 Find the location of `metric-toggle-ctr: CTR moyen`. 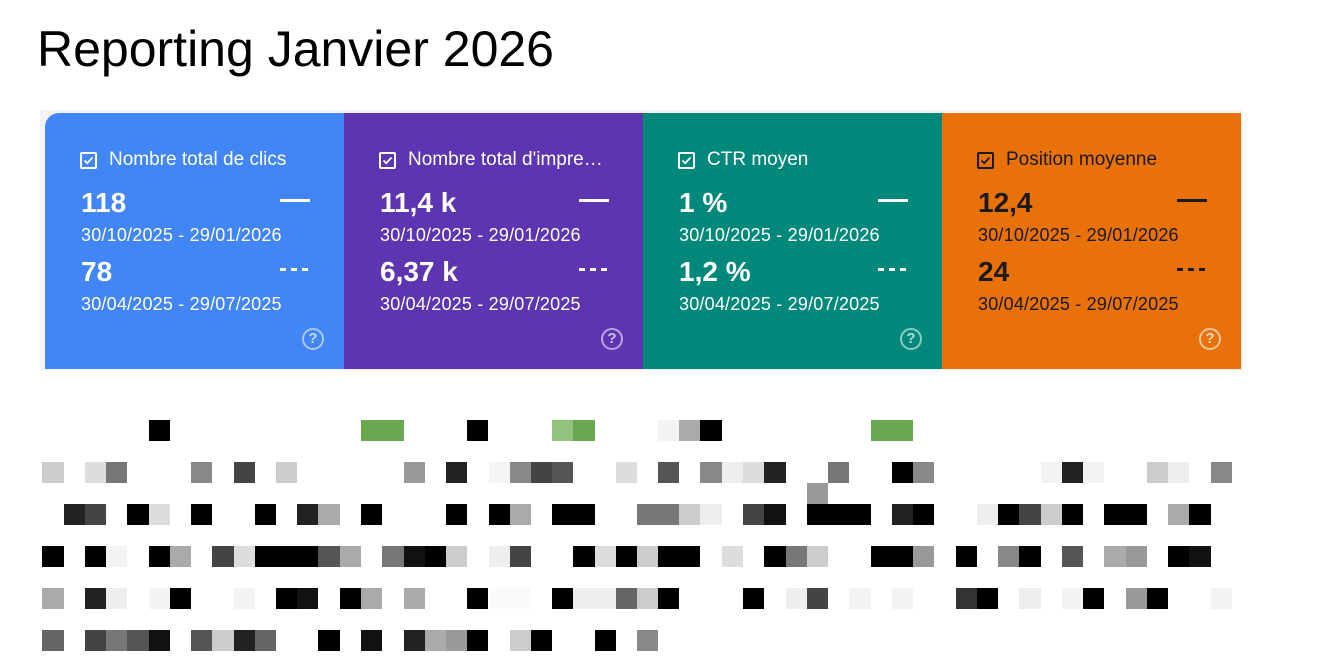

metric-toggle-ctr: CTR moyen is located at coordinates (743, 160).